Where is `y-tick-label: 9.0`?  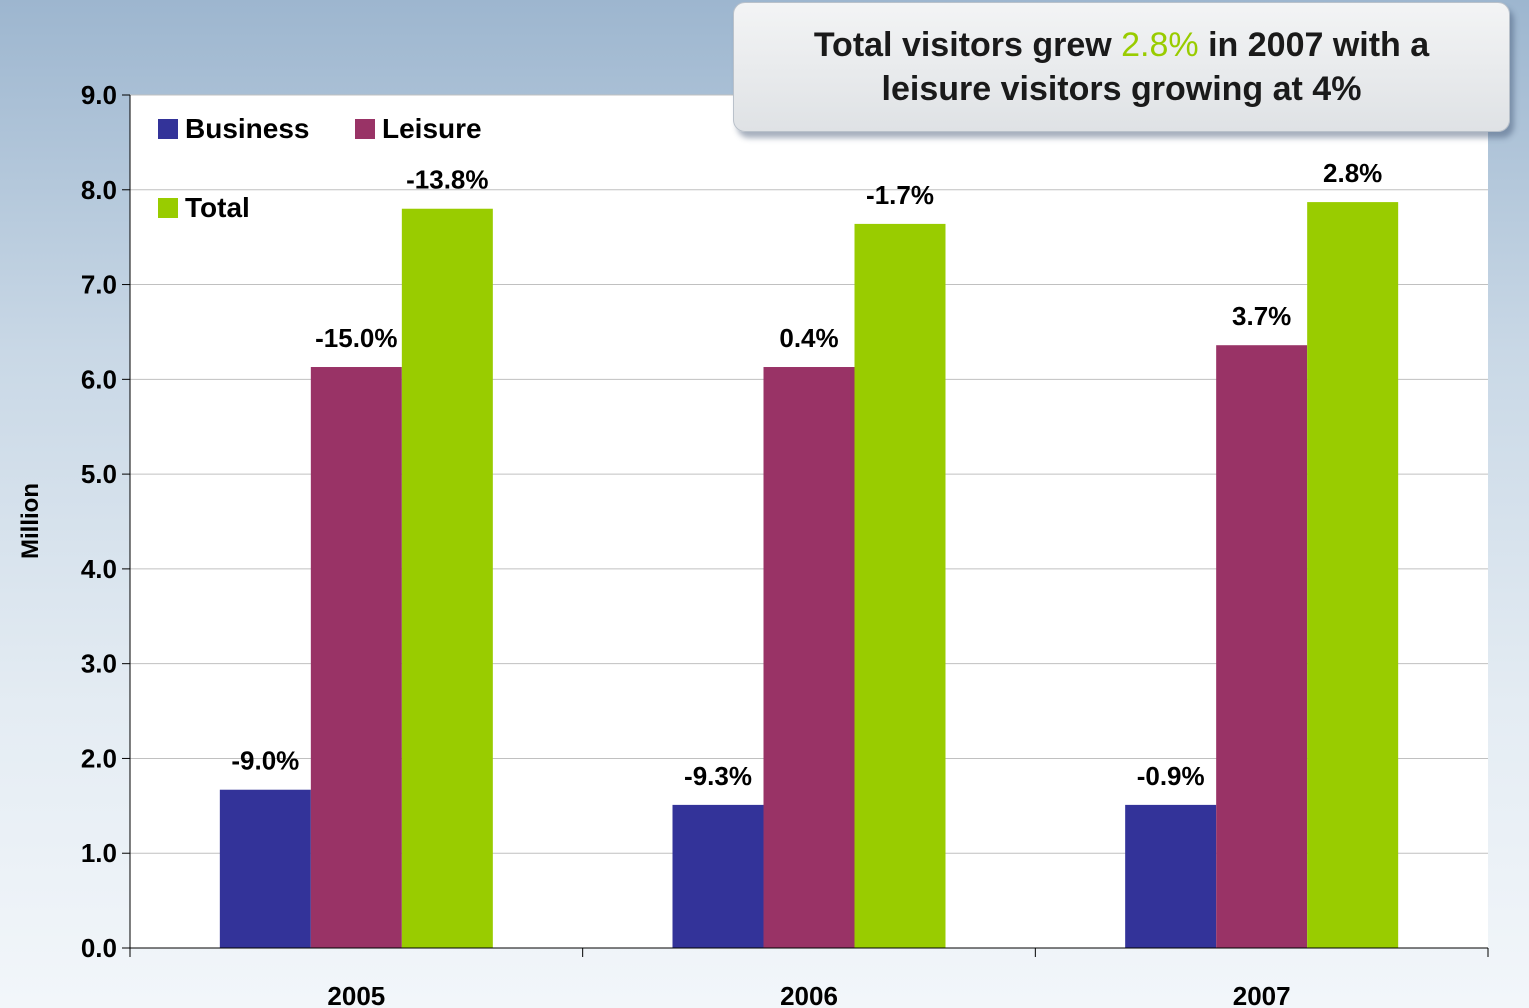
y-tick-label: 9.0 is located at coordinates (99, 95).